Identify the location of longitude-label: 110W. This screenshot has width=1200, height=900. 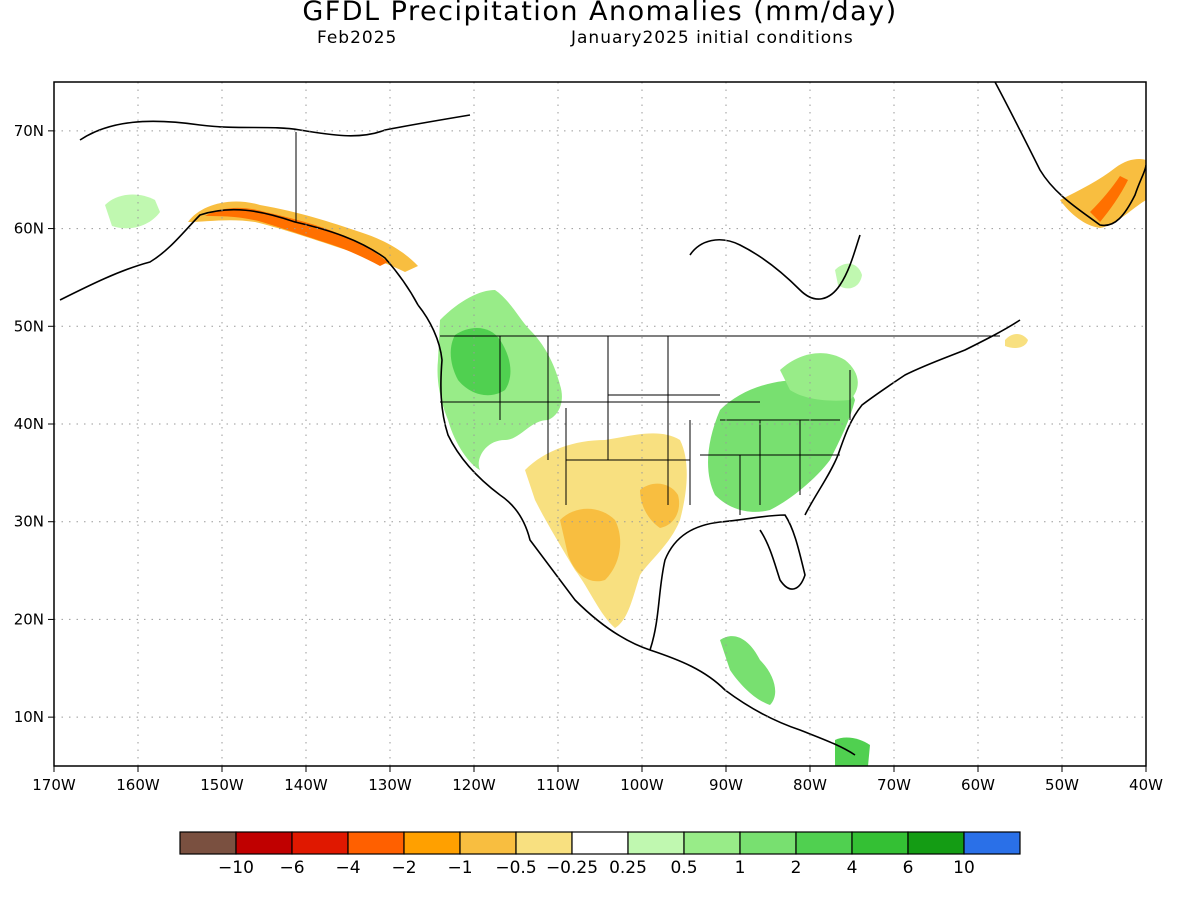
(558, 785).